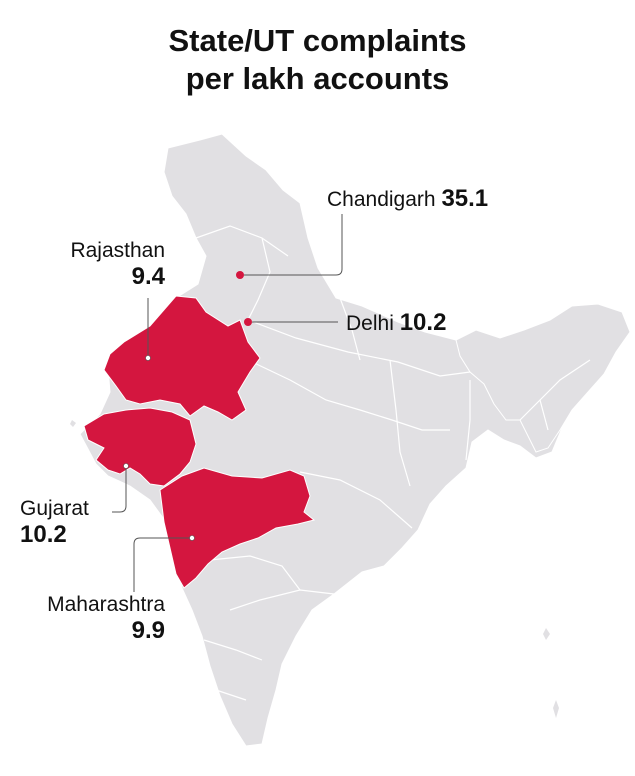 This screenshot has height=776, width=635. What do you see at coordinates (119, 489) in the screenshot?
I see `gujarat-leader` at bounding box center [119, 489].